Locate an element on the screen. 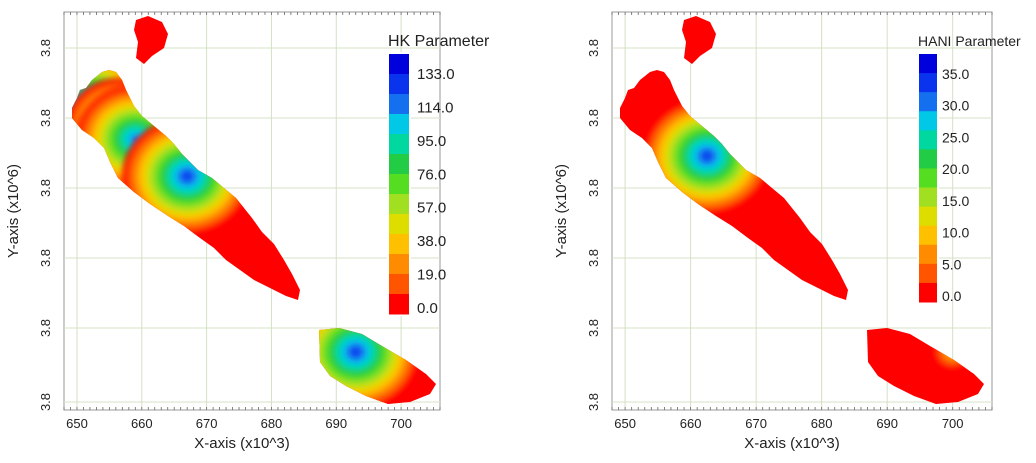 This screenshot has width=1036, height=463. legend-label: 25.0 is located at coordinates (955, 137).